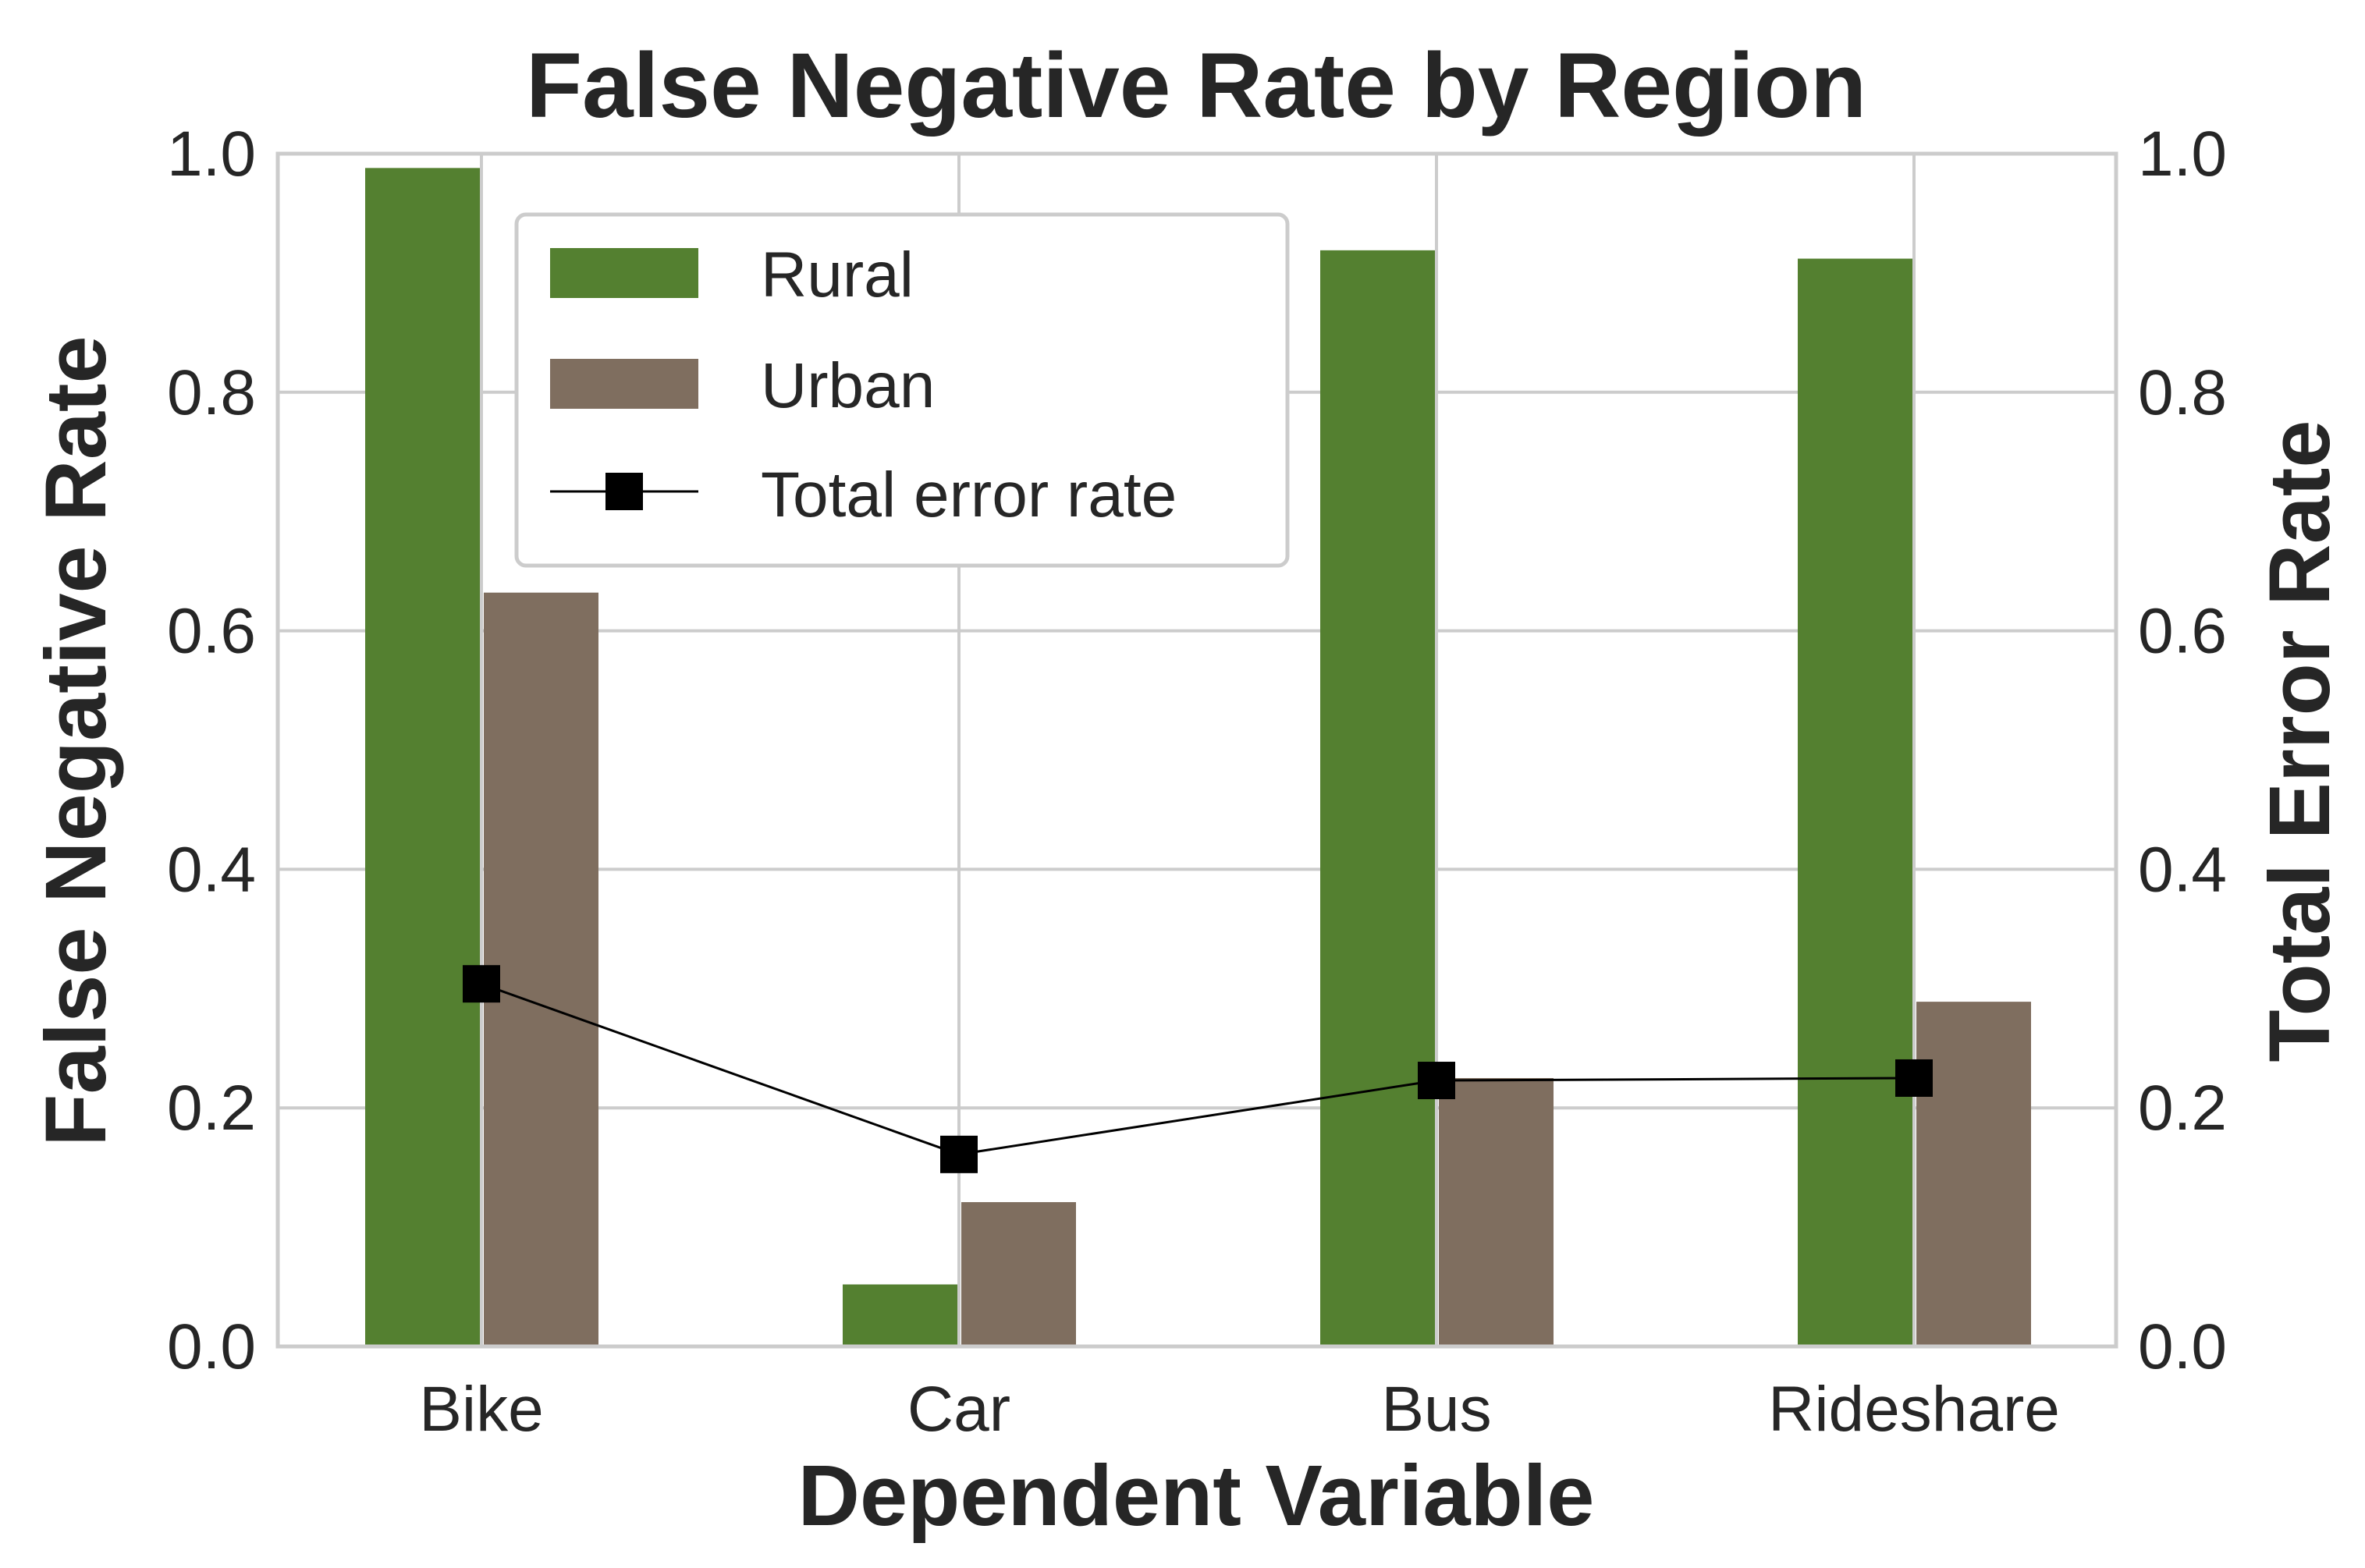 The image size is (2365, 1568). I want to click on y2-tick-label: 0.8, so click(2182, 392).